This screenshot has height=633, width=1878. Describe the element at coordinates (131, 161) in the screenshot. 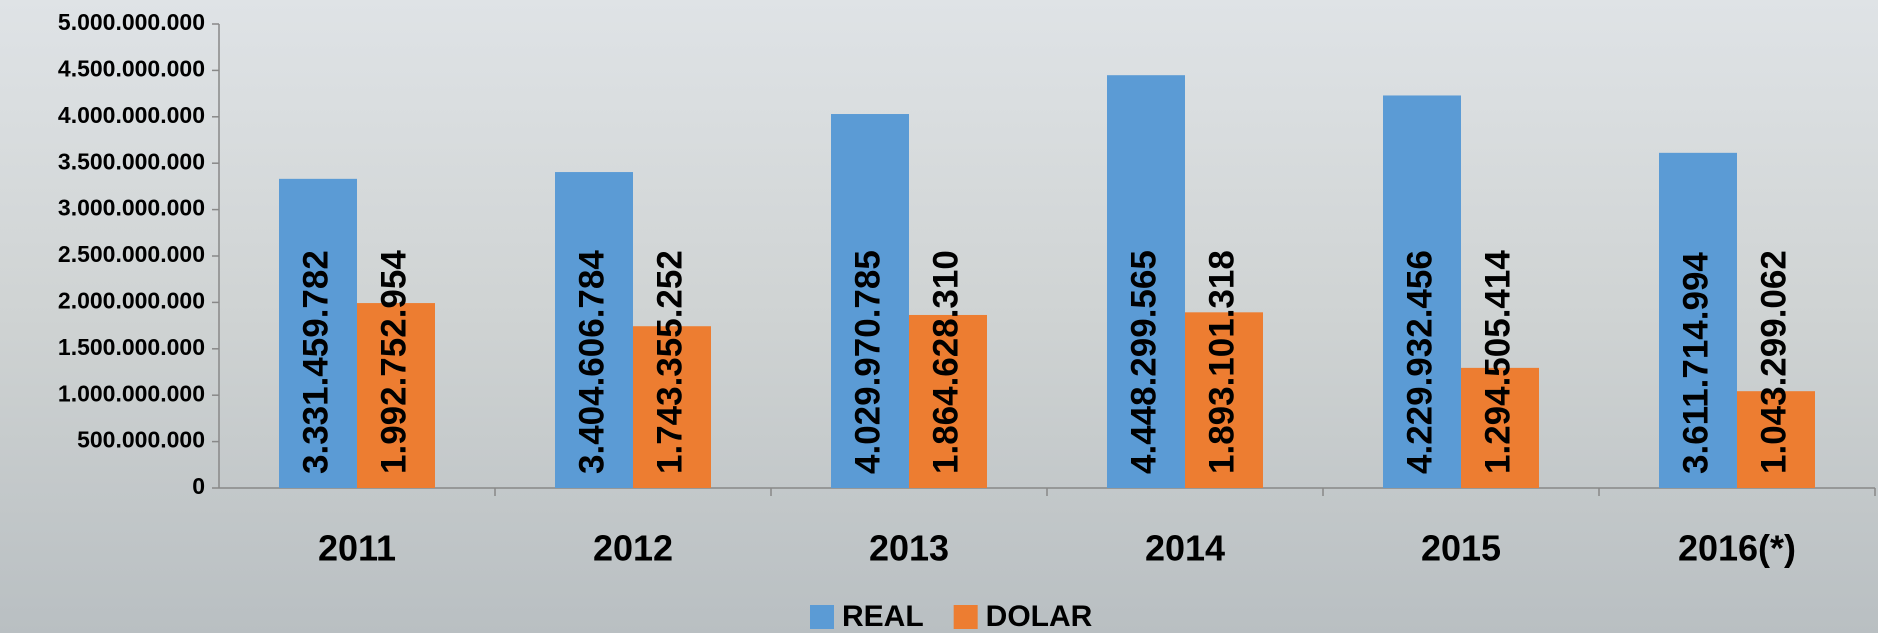

I see `y-tick-label: 3.500.000.000` at that location.